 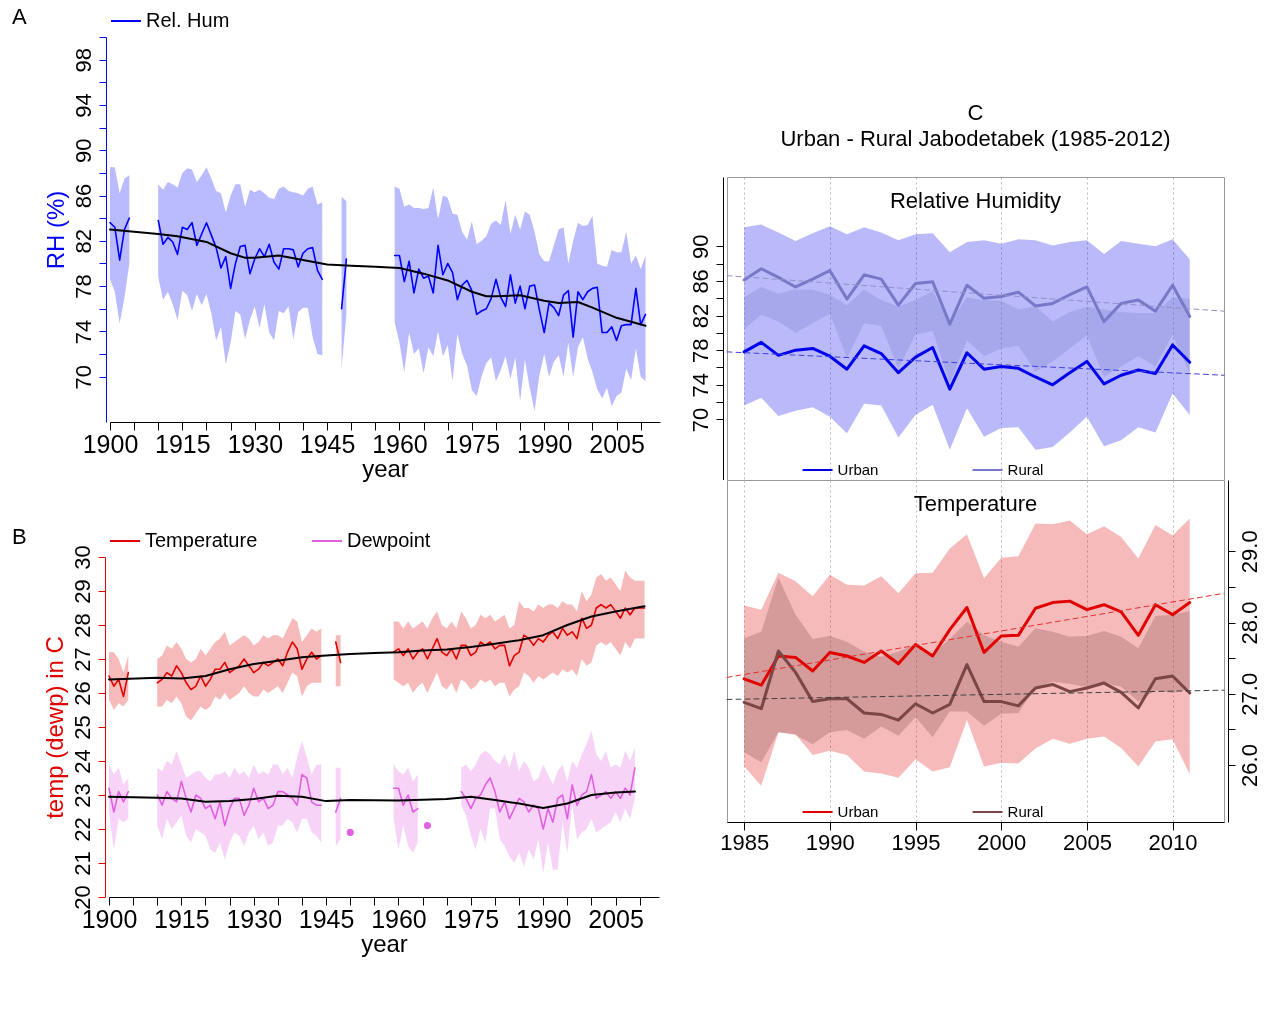 I want to click on y-tick-label: 24, so click(x=82, y=761).